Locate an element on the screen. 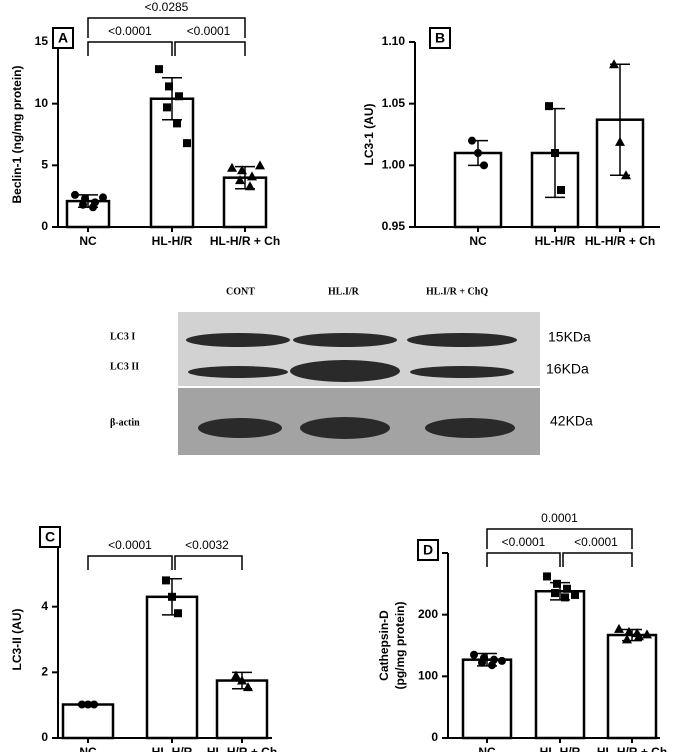  panel-label: B is located at coordinates (440, 38).